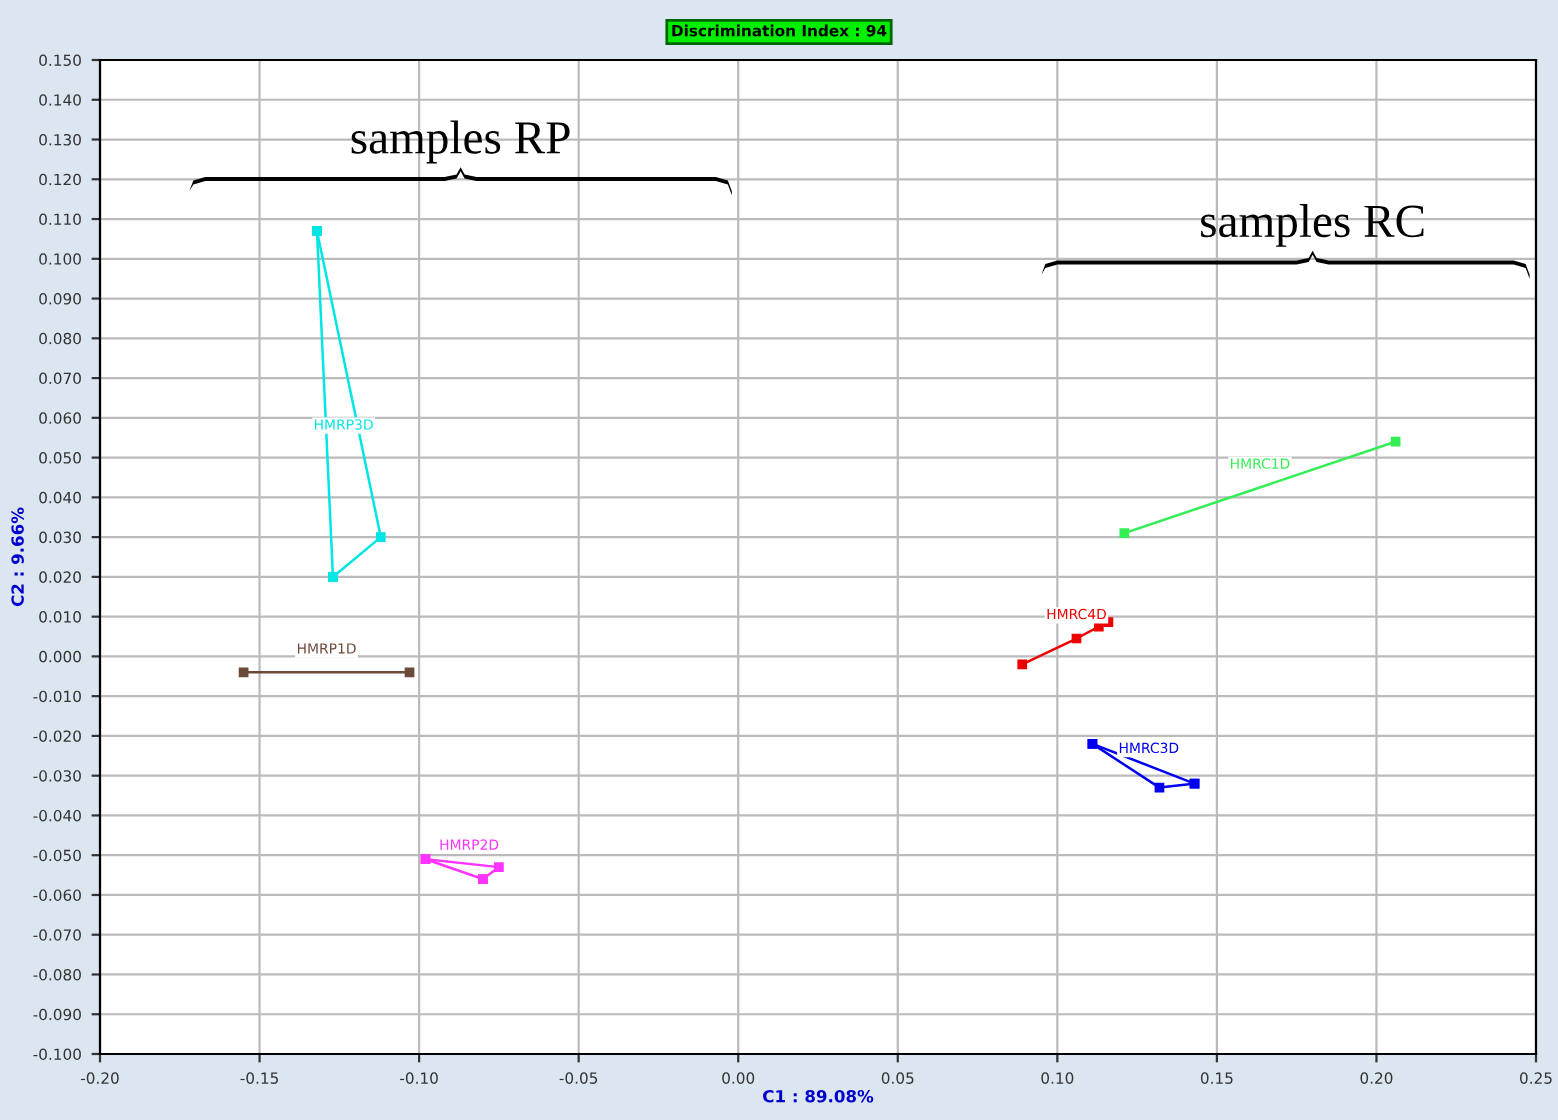  I want to click on y-axis-title: C2 : 9.66%, so click(17, 557).